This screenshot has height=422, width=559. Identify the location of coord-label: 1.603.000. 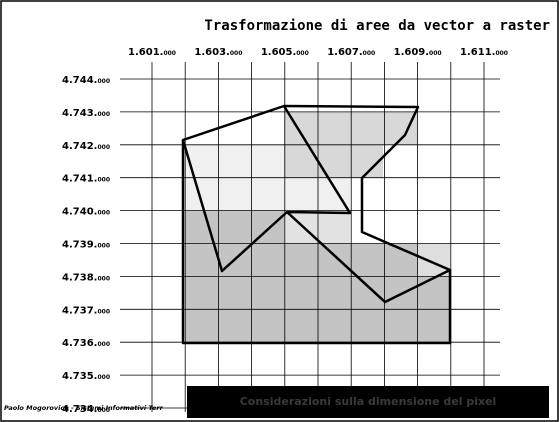
(218, 52).